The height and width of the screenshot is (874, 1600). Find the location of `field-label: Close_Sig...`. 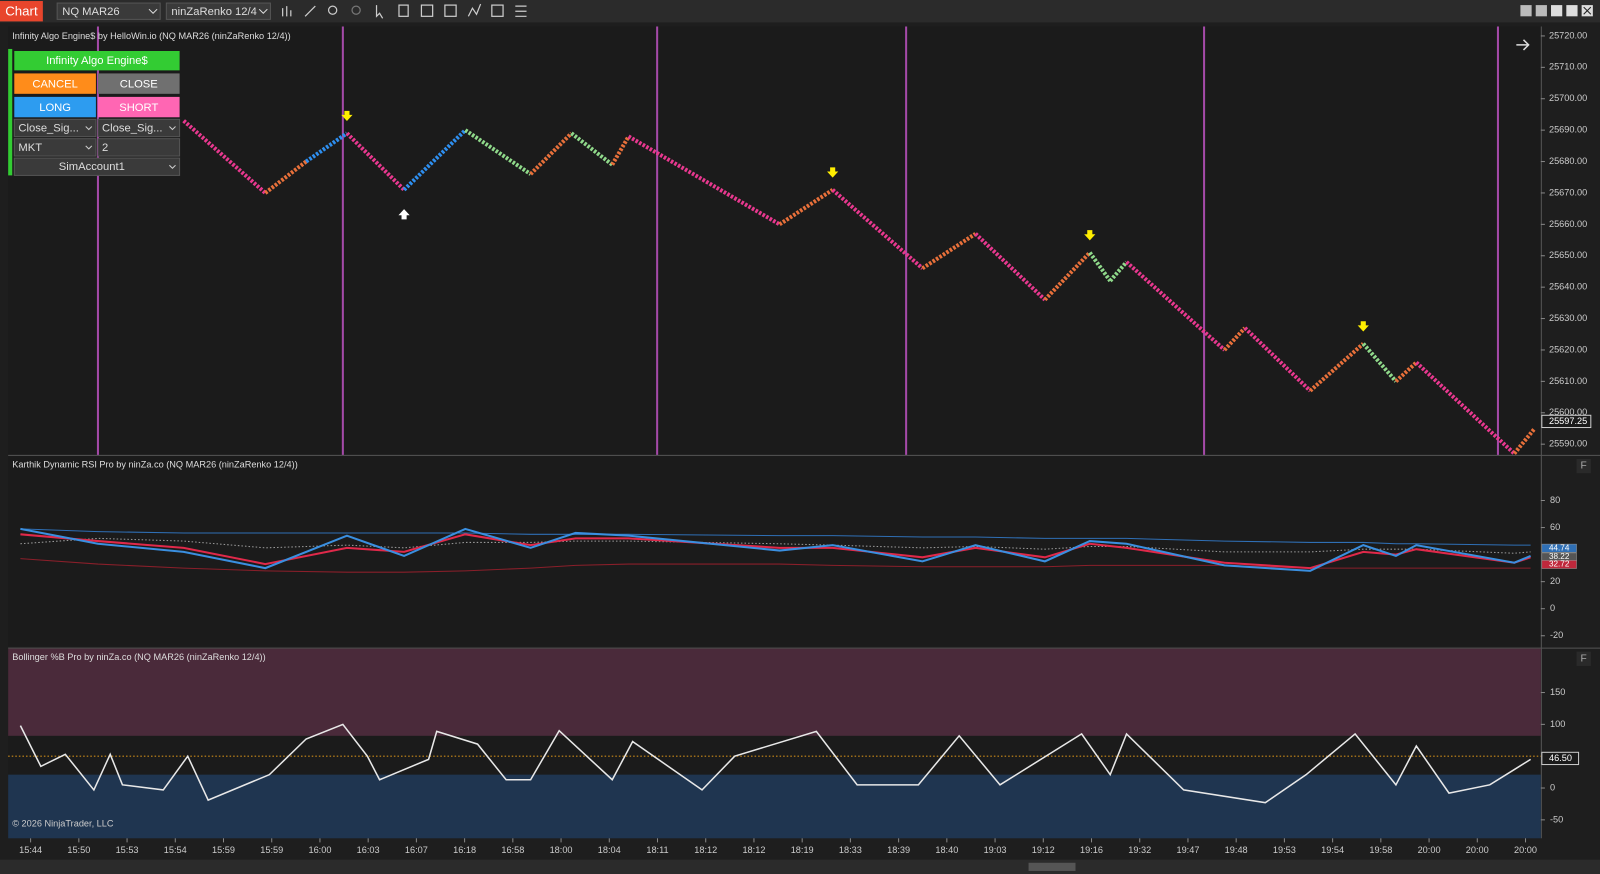

field-label: Close_Sig... is located at coordinates (132, 128).